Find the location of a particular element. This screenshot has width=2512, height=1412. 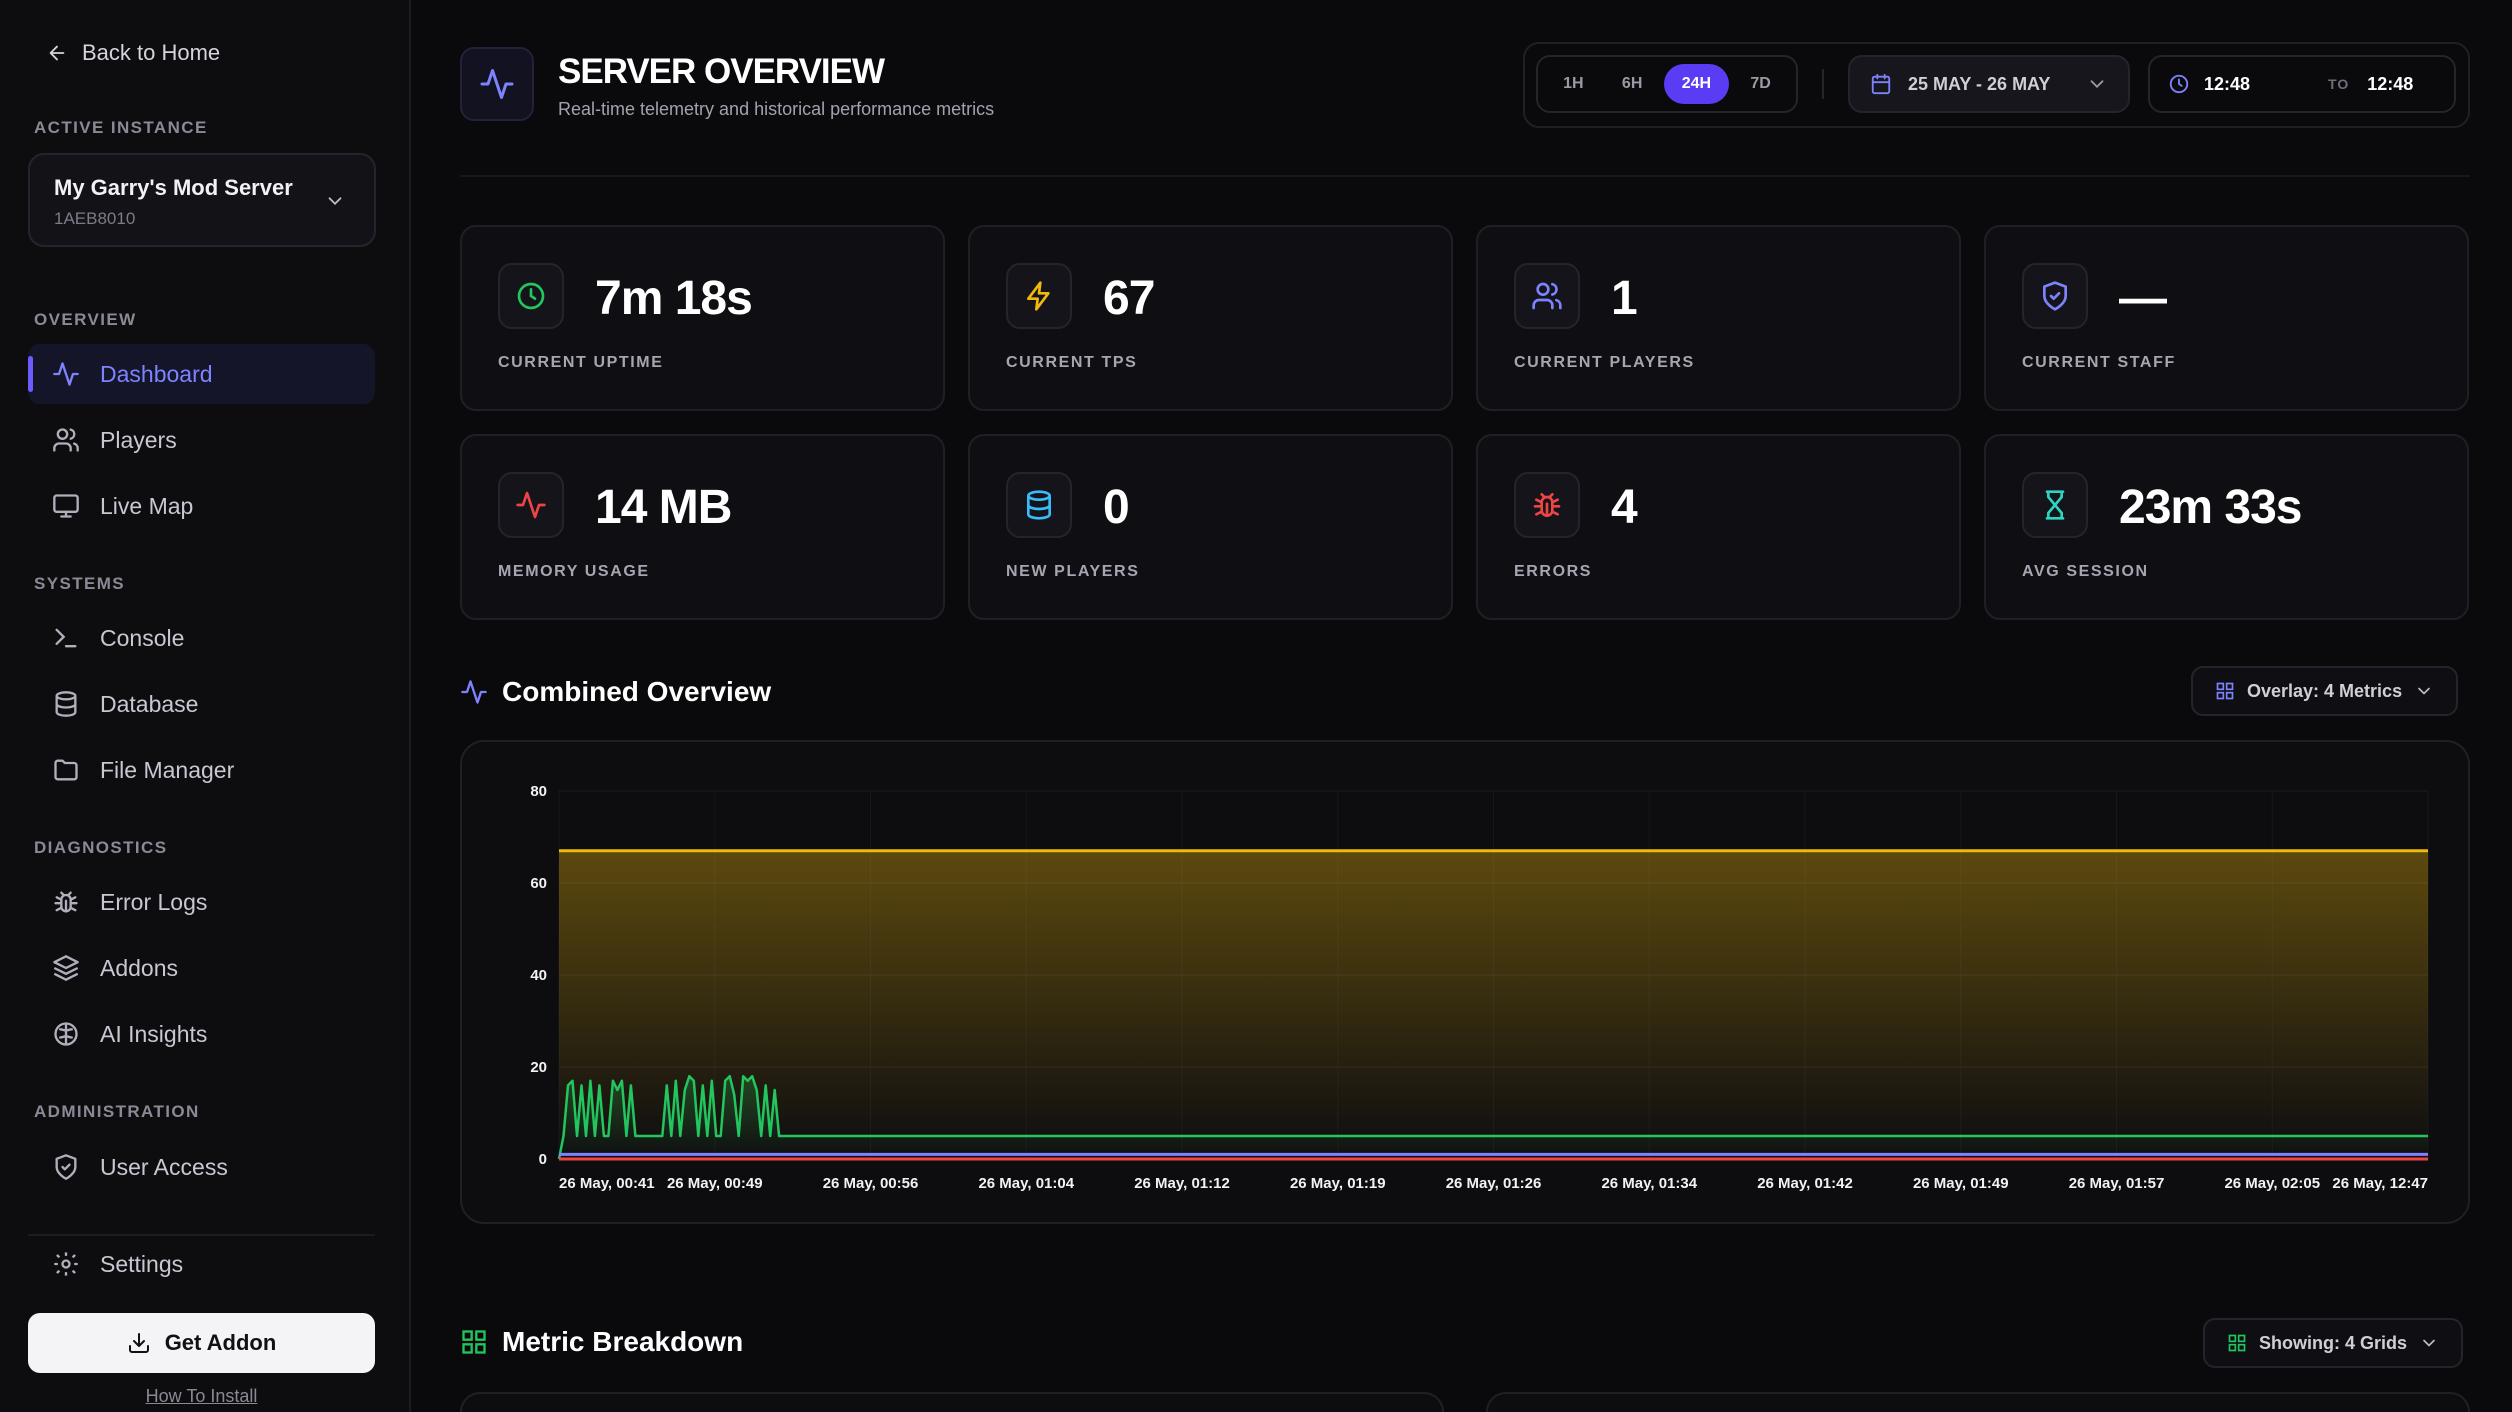

sidebar-item-label: User Access is located at coordinates (164, 1166).